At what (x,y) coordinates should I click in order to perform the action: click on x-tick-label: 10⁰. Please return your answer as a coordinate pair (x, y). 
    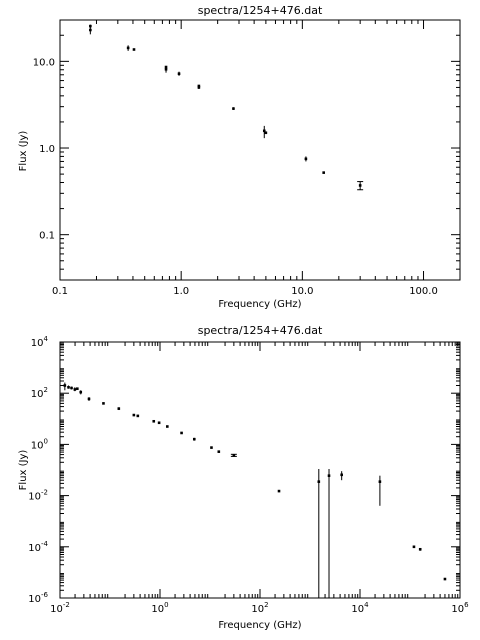
    Looking at the image, I should click on (159, 608).